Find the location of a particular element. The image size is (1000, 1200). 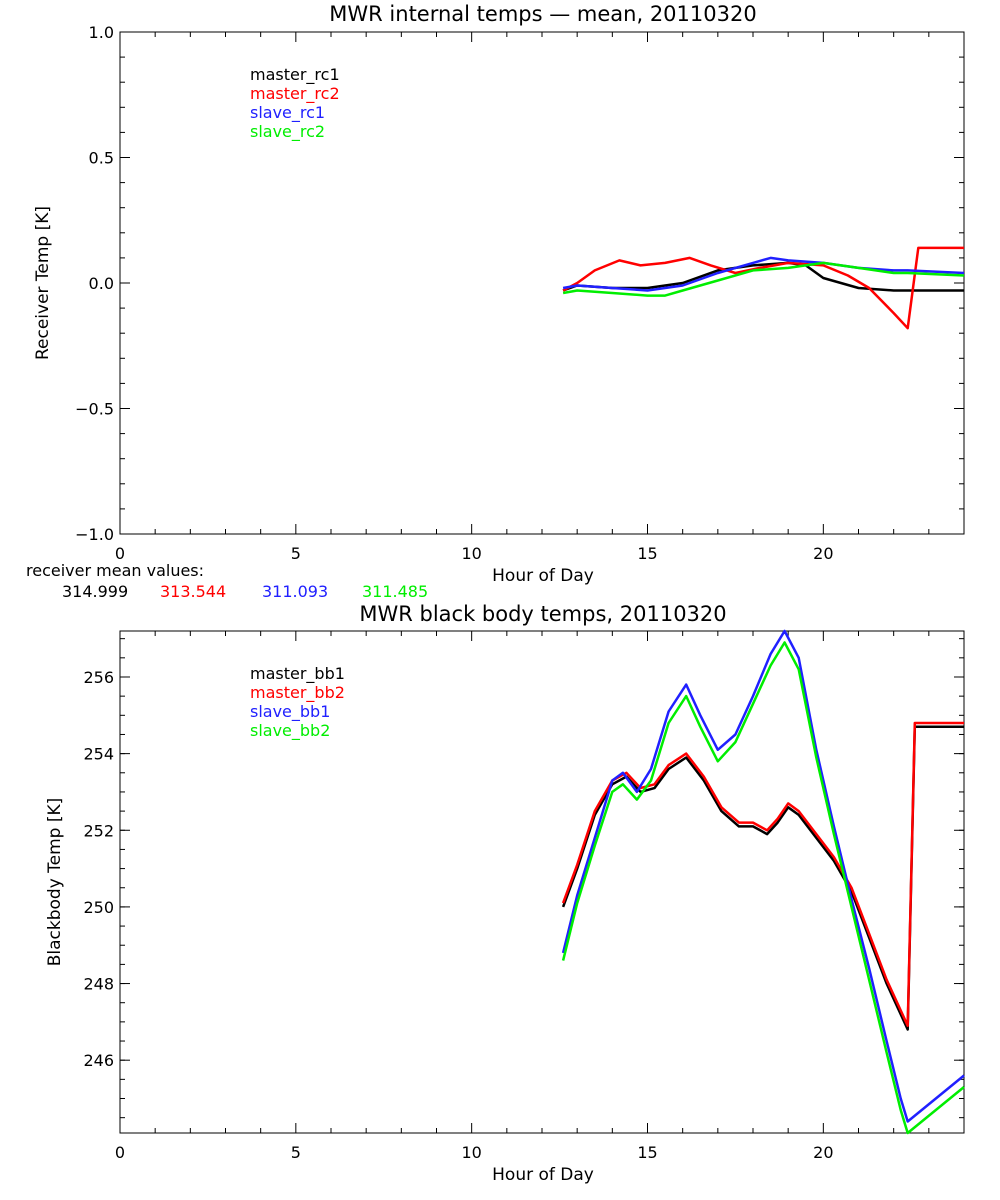

receiver-means-label: receiver mean values: is located at coordinates (115, 570).